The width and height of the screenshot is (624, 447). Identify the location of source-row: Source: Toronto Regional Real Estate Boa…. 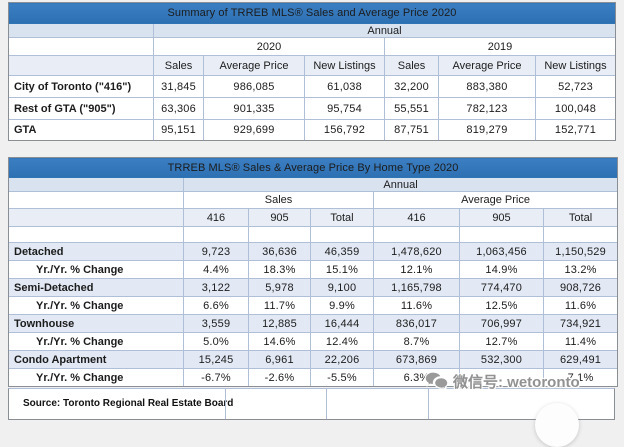
(311, 404).